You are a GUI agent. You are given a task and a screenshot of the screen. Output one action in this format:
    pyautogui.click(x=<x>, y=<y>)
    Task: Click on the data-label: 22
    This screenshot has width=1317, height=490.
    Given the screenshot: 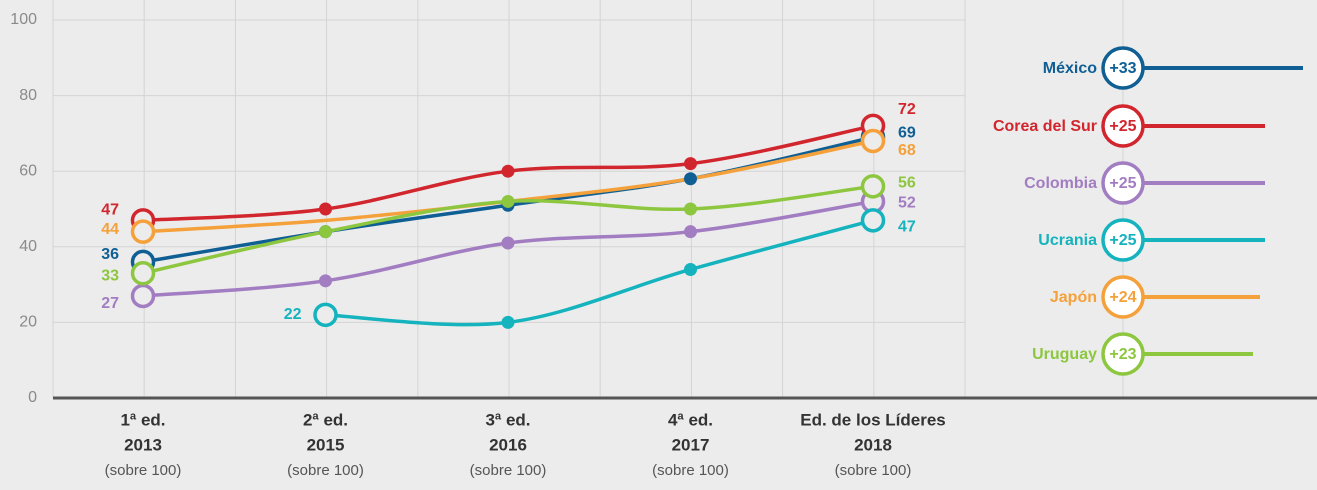 What is the action you would take?
    pyautogui.click(x=293, y=314)
    